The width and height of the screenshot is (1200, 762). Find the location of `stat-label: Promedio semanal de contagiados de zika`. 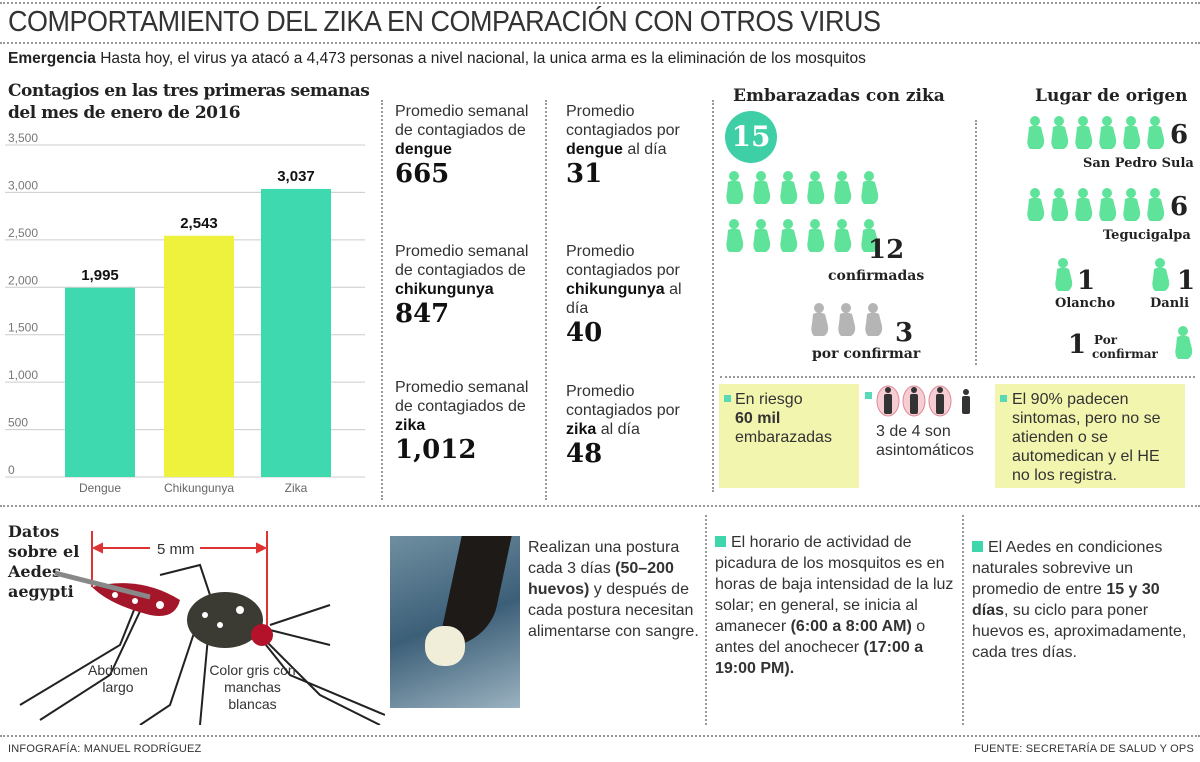

stat-label: Promedio semanal de contagiados de zika is located at coordinates (465, 406).